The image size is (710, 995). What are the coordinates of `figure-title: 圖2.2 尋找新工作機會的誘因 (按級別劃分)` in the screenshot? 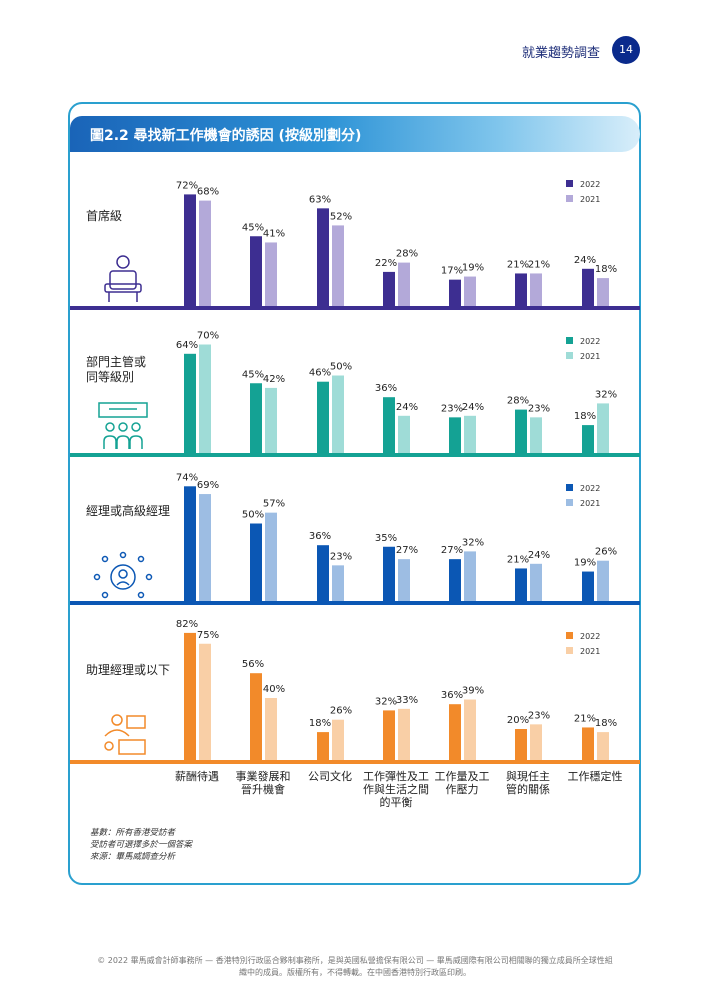 It's located at (226, 136).